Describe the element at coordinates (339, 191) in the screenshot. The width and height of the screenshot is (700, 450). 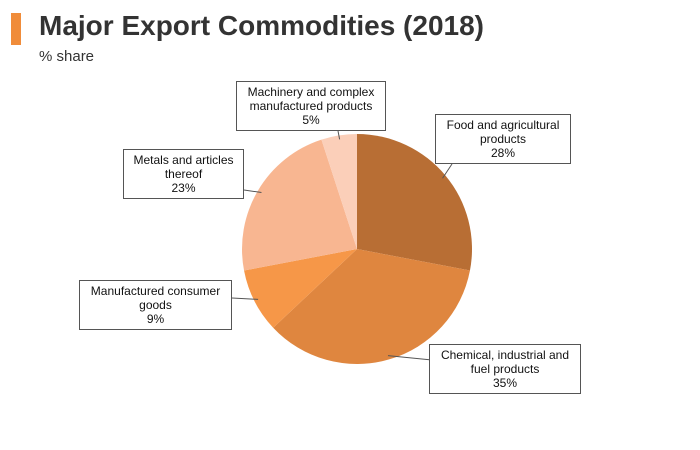
I see `pie-slice-machinery-complex` at that location.